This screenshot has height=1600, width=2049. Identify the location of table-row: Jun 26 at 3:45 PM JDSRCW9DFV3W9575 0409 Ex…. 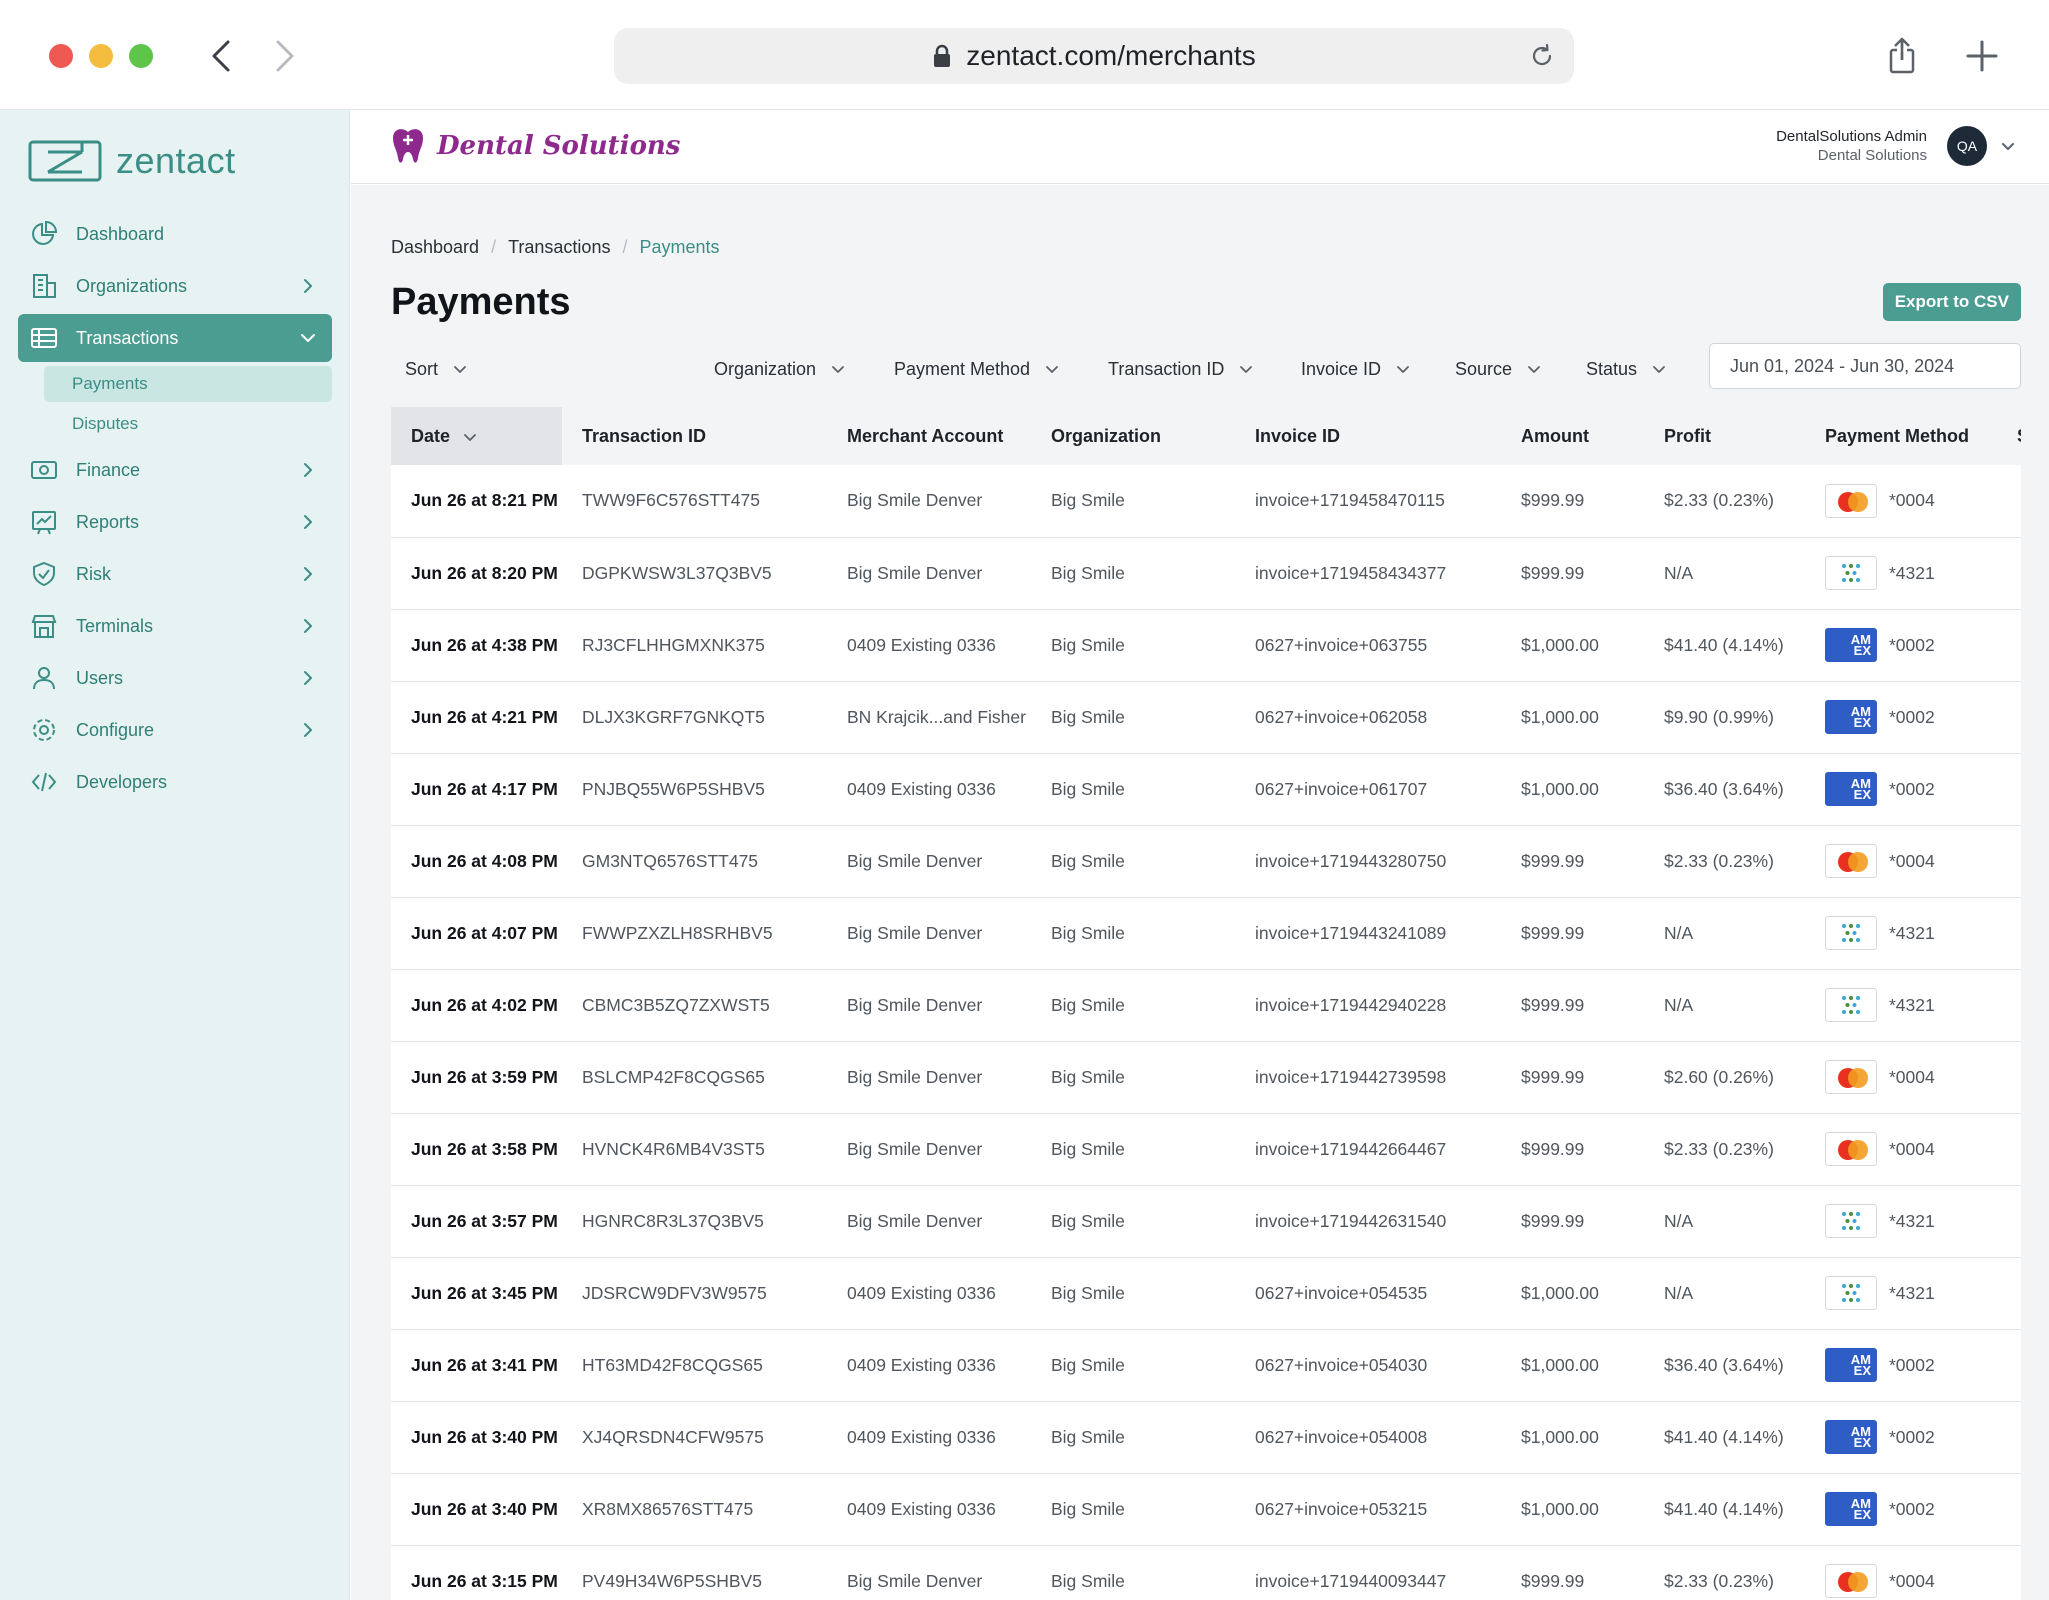
(1206, 1293).